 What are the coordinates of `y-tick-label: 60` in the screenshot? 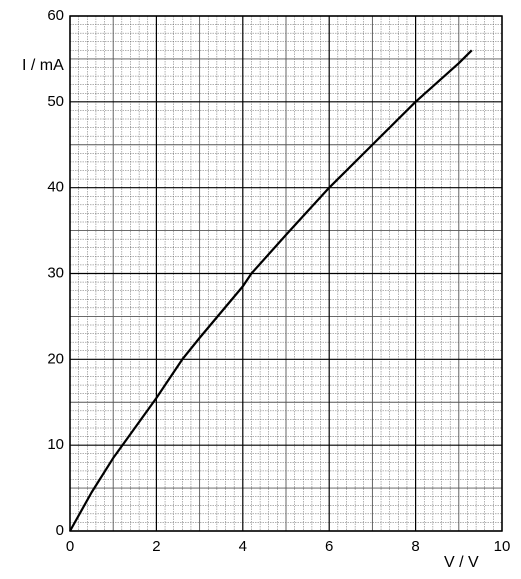 It's located at (55, 15).